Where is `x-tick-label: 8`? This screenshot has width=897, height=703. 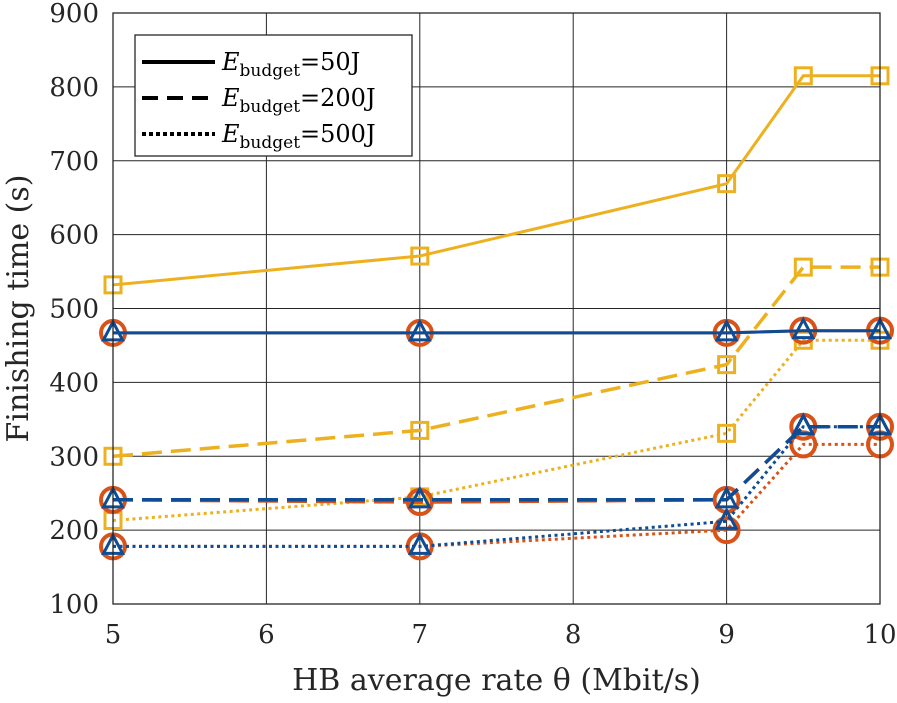
x-tick-label: 8 is located at coordinates (573, 635).